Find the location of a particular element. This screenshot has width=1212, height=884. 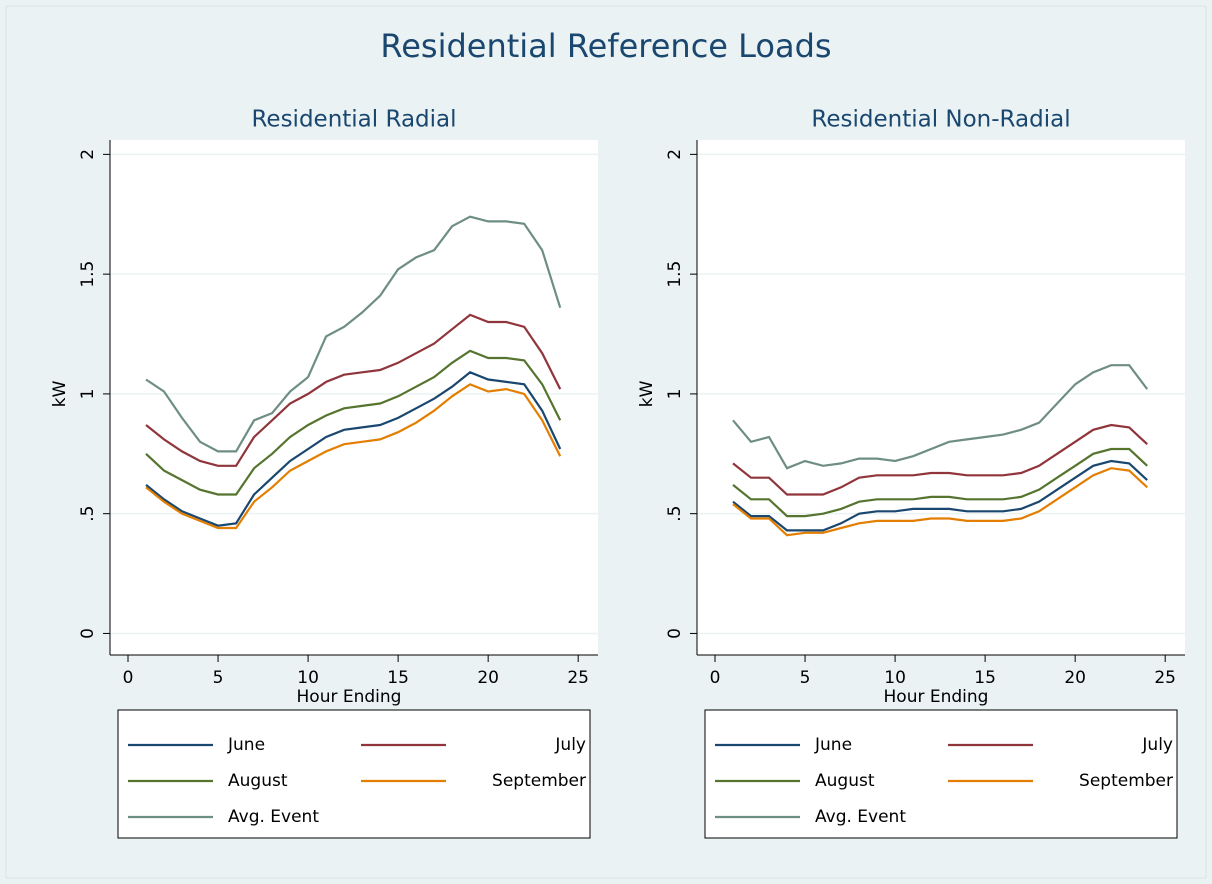

chart-title: Residential Non-Radial is located at coordinates (940, 120).